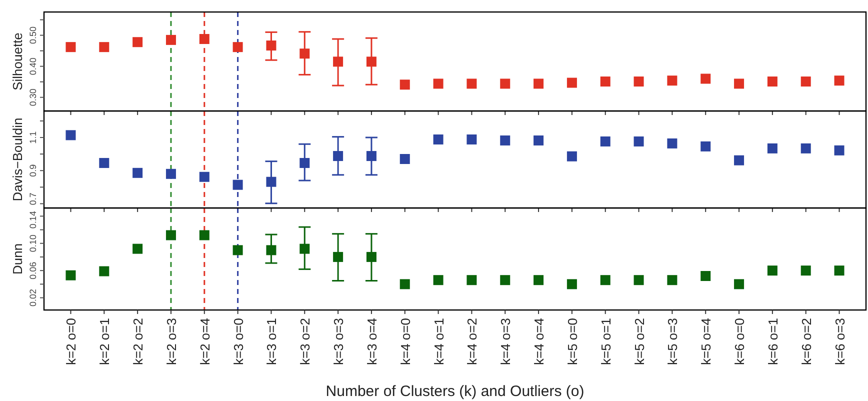 The image size is (868, 401). What do you see at coordinates (71, 341) in the screenshot?
I see `x-tick-label: k=2 o=0` at bounding box center [71, 341].